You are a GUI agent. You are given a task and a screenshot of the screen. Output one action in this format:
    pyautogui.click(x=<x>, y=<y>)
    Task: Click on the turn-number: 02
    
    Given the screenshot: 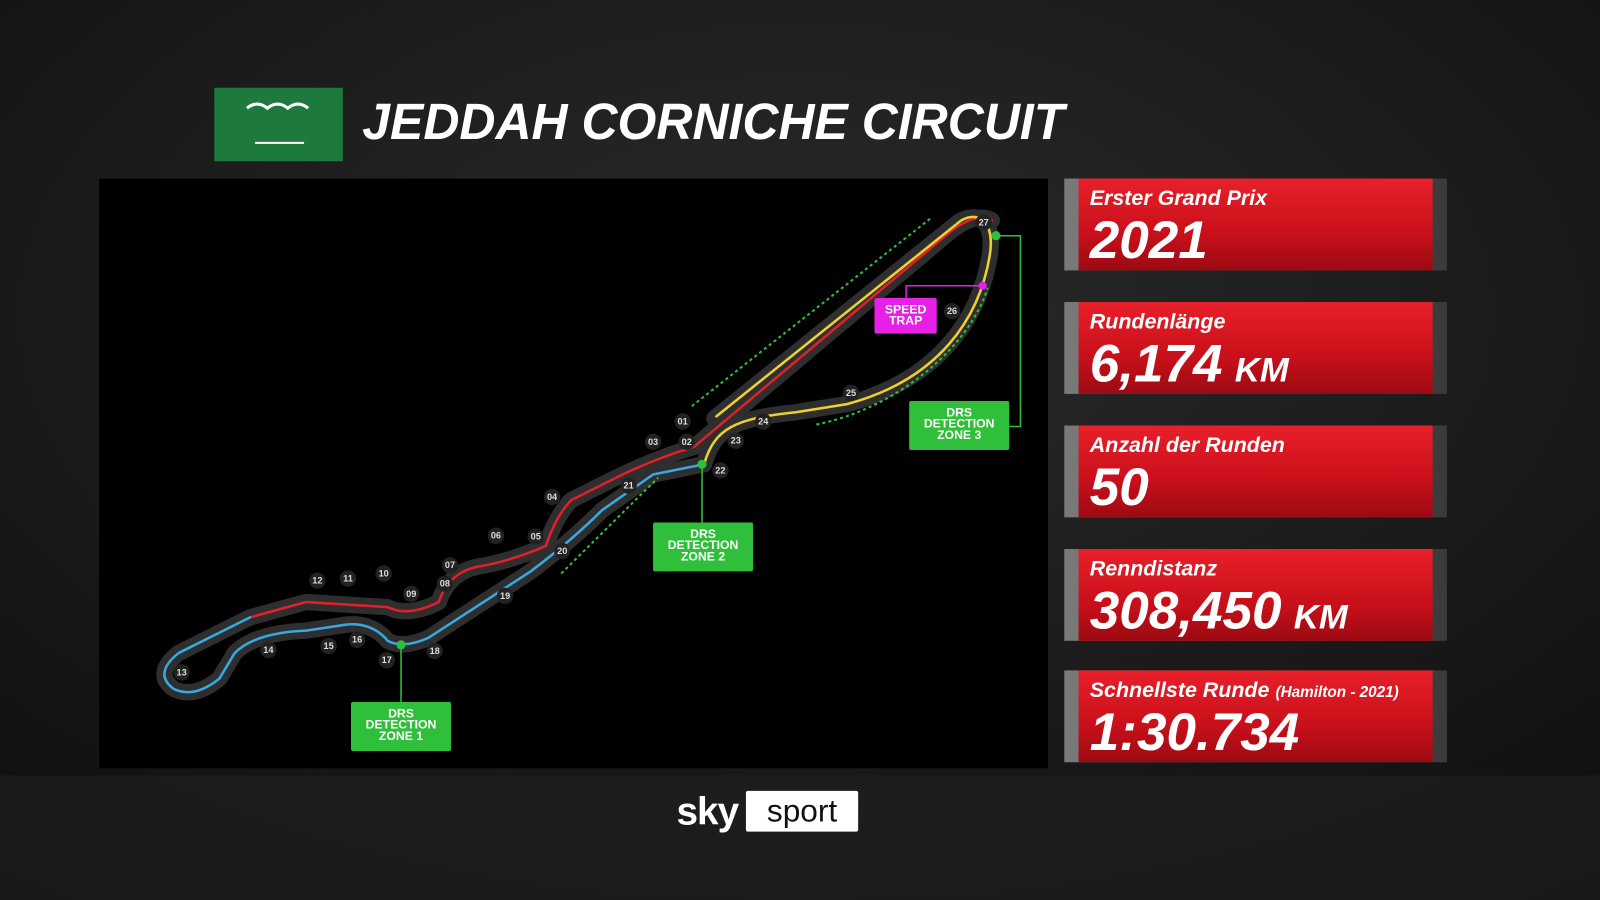 What is the action you would take?
    pyautogui.click(x=687, y=442)
    